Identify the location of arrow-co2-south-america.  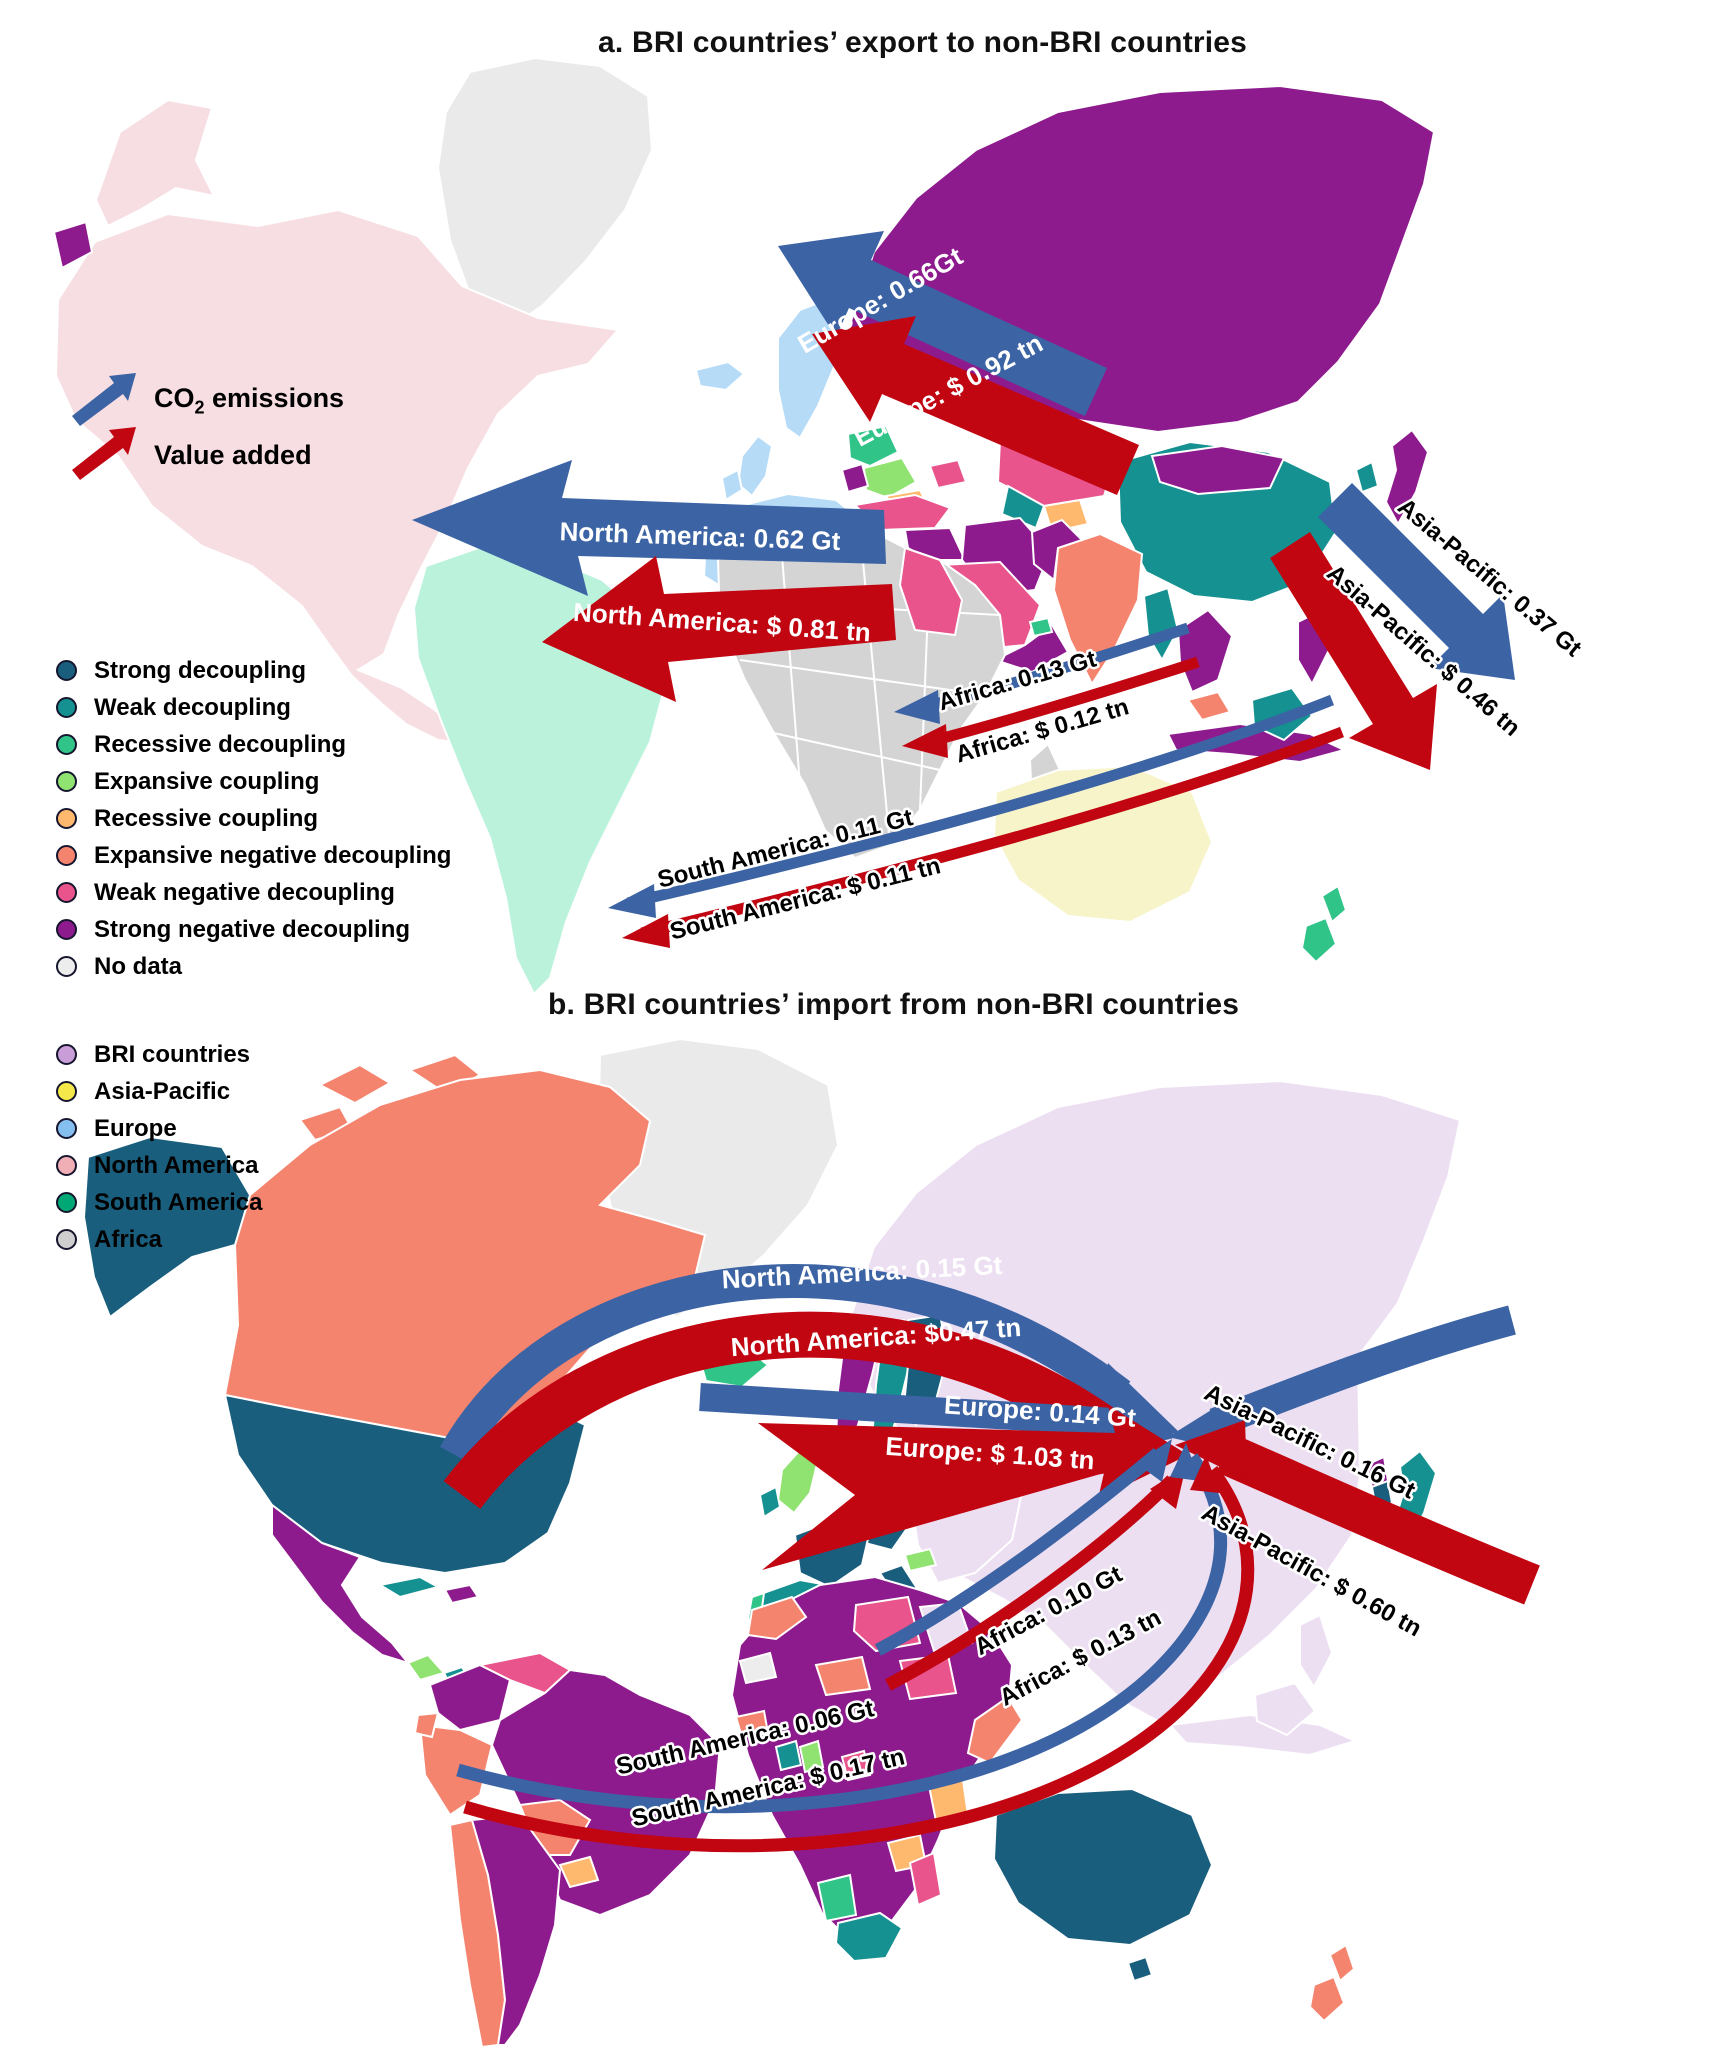
(980, 801).